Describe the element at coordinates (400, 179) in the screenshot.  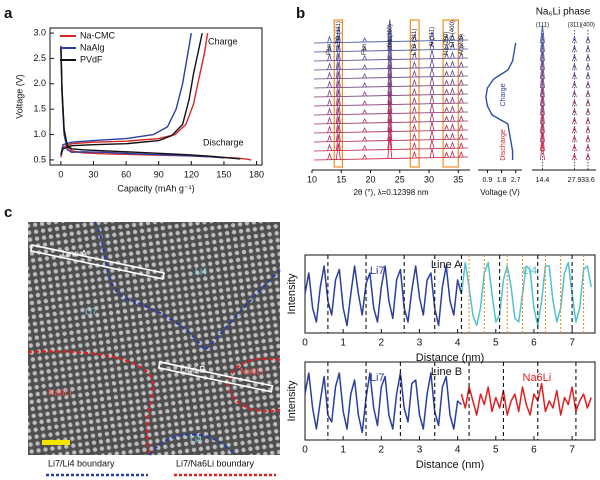
I see `x-tick-label: 25` at that location.